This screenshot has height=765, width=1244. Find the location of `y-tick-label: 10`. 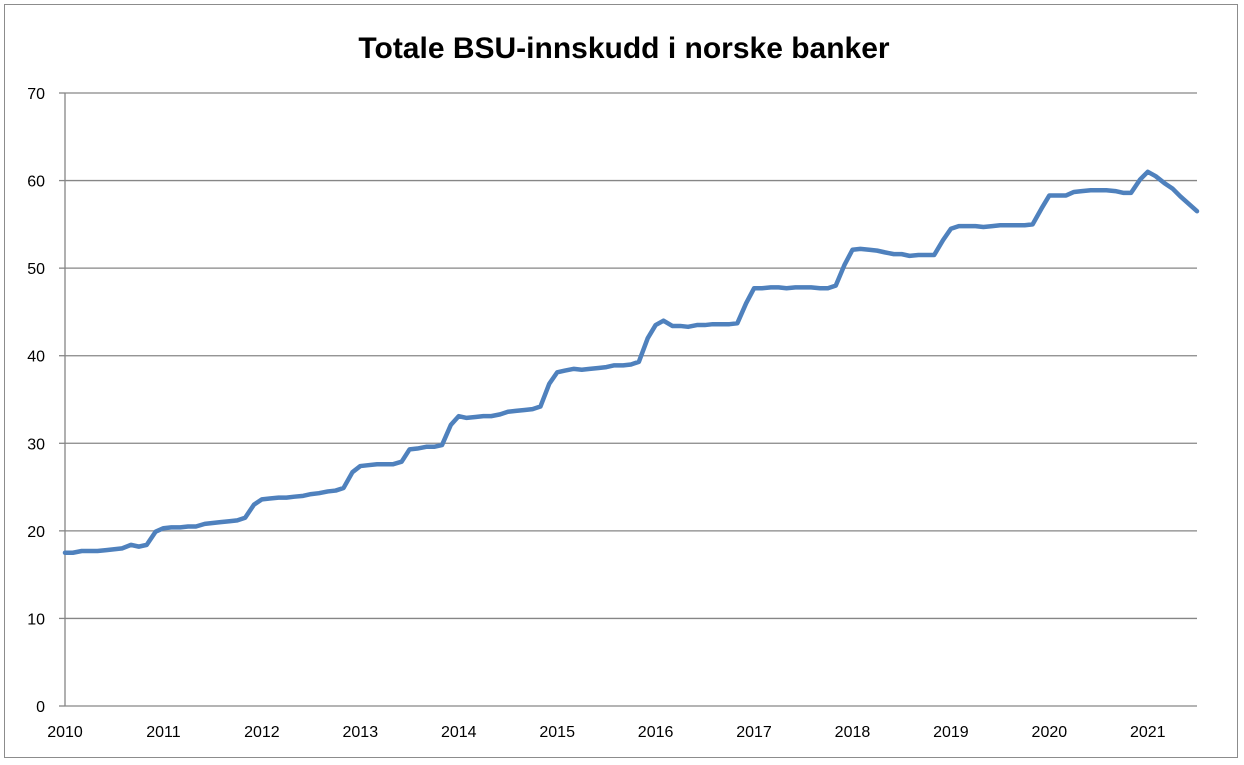

y-tick-label: 10 is located at coordinates (36, 619).